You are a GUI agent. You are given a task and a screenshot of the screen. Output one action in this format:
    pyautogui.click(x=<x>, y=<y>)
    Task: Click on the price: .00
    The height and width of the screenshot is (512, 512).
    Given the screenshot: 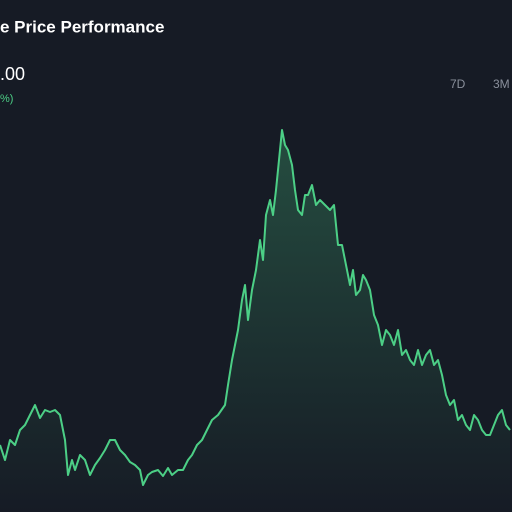 What is the action you would take?
    pyautogui.click(x=12, y=74)
    